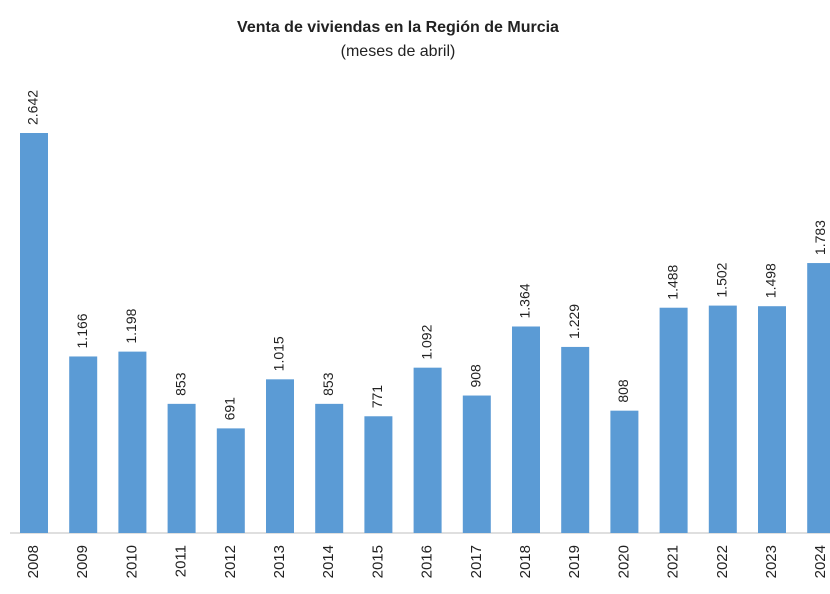  What do you see at coordinates (476, 561) in the screenshot?
I see `x-tick-label: 2017` at bounding box center [476, 561].